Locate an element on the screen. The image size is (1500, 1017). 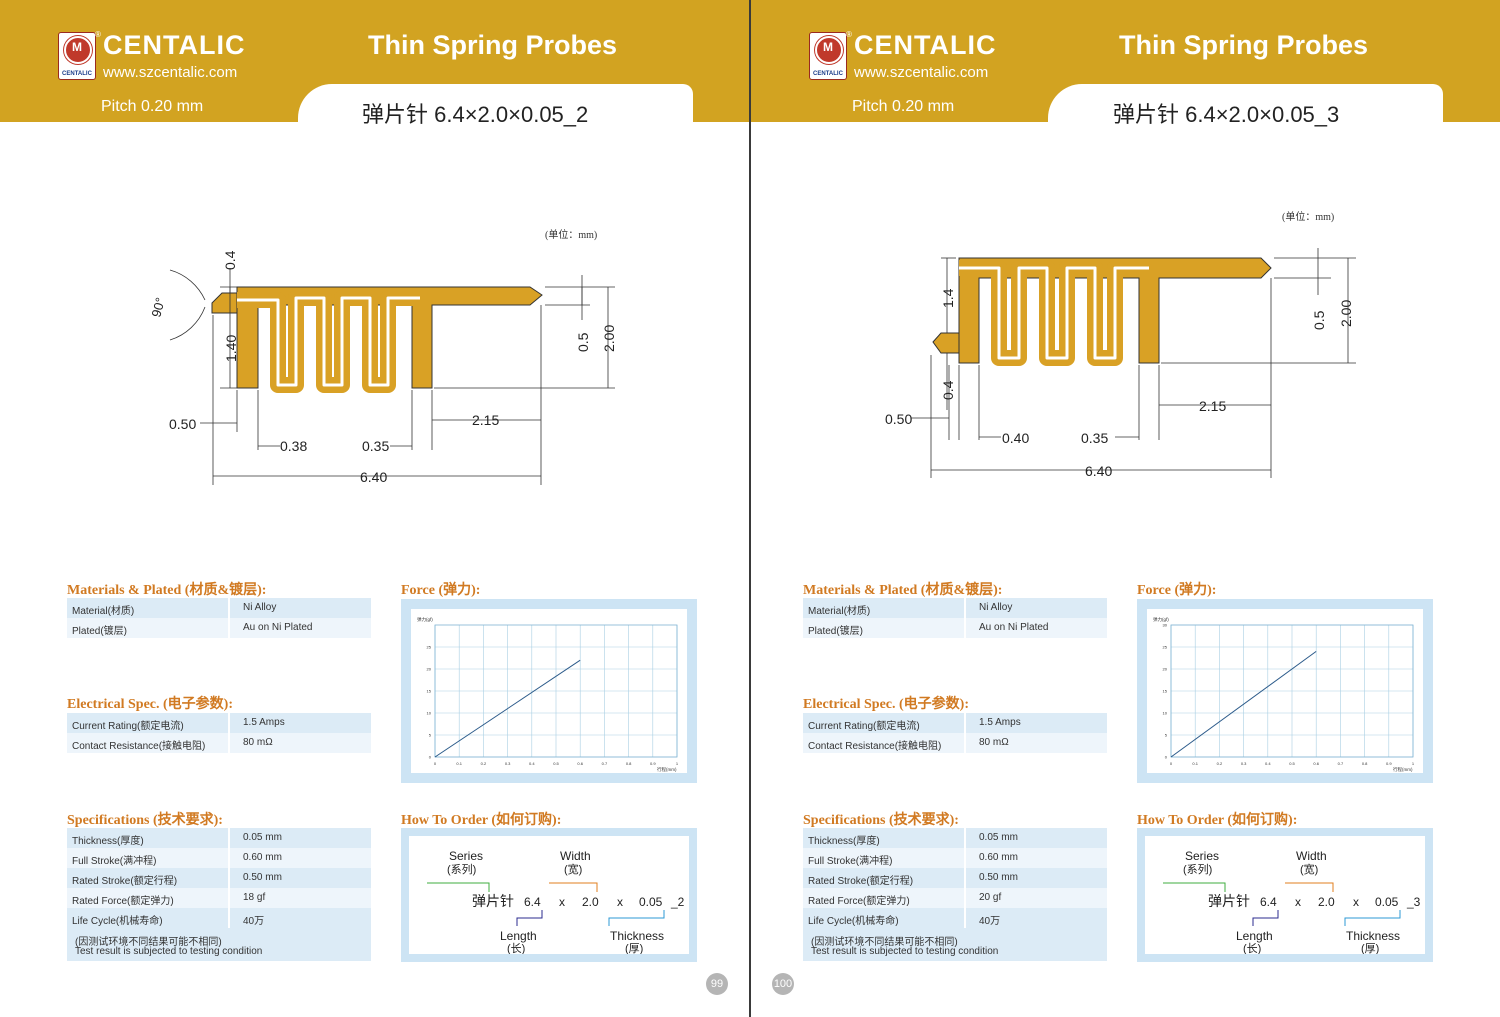
svg-text: 1.4 is located at coordinates (948, 298).